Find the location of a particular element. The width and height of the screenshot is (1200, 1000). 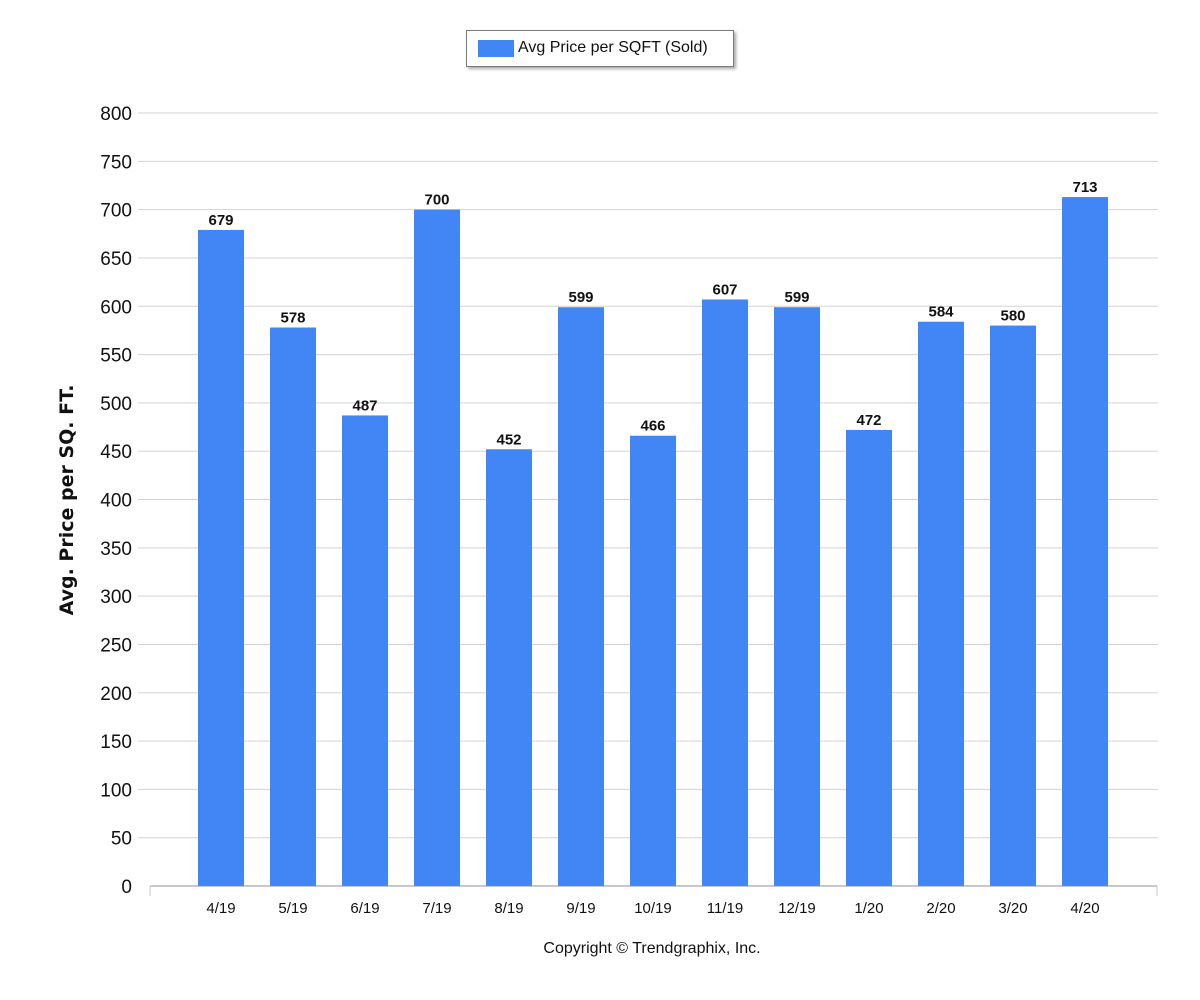

y-tick-label: 700 is located at coordinates (116, 211).